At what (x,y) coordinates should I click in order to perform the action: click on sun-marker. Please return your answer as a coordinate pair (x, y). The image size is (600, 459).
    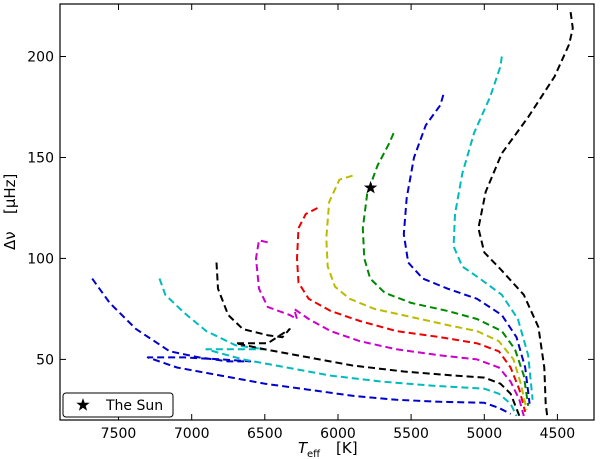
    Looking at the image, I should click on (370, 187).